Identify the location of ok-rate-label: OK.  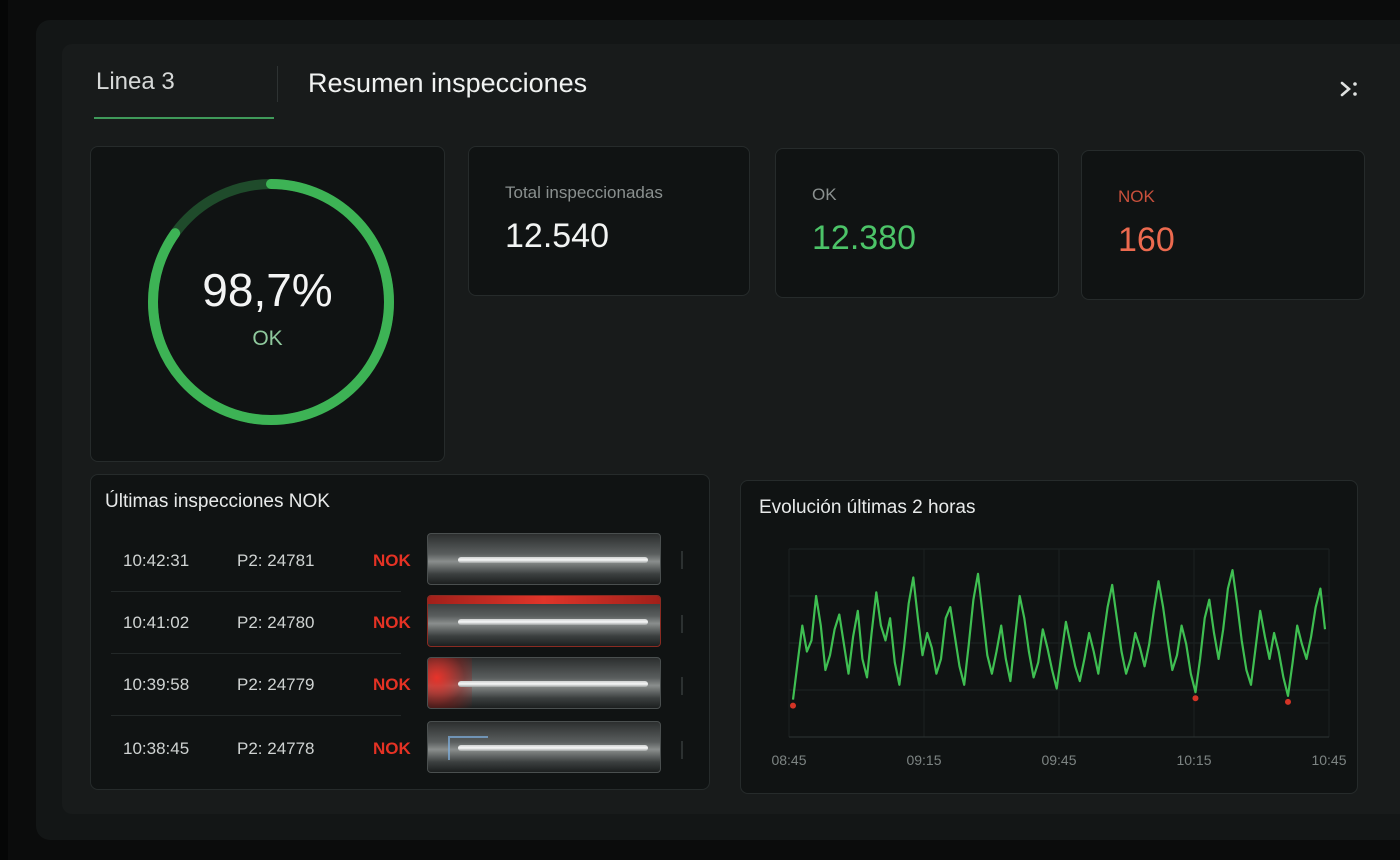
(267, 338).